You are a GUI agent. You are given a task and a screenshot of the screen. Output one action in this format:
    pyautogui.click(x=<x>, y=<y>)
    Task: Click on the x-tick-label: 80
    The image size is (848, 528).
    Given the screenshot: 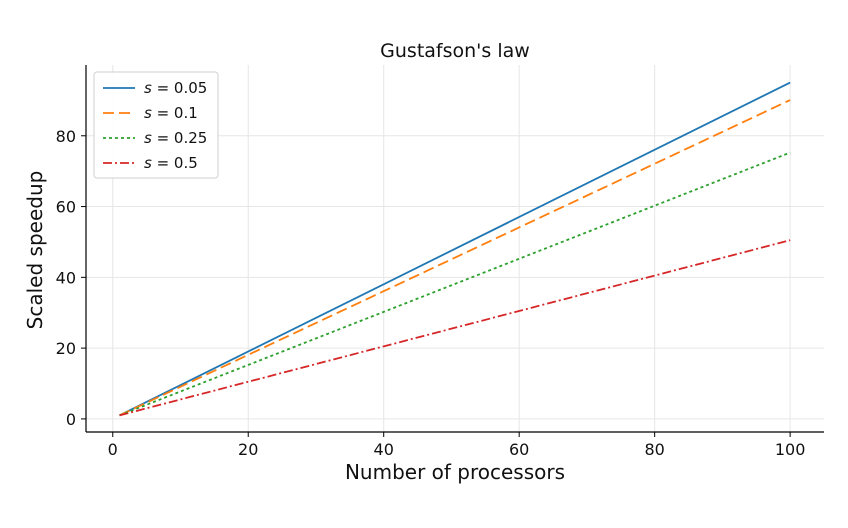 What is the action you would take?
    pyautogui.click(x=654, y=449)
    